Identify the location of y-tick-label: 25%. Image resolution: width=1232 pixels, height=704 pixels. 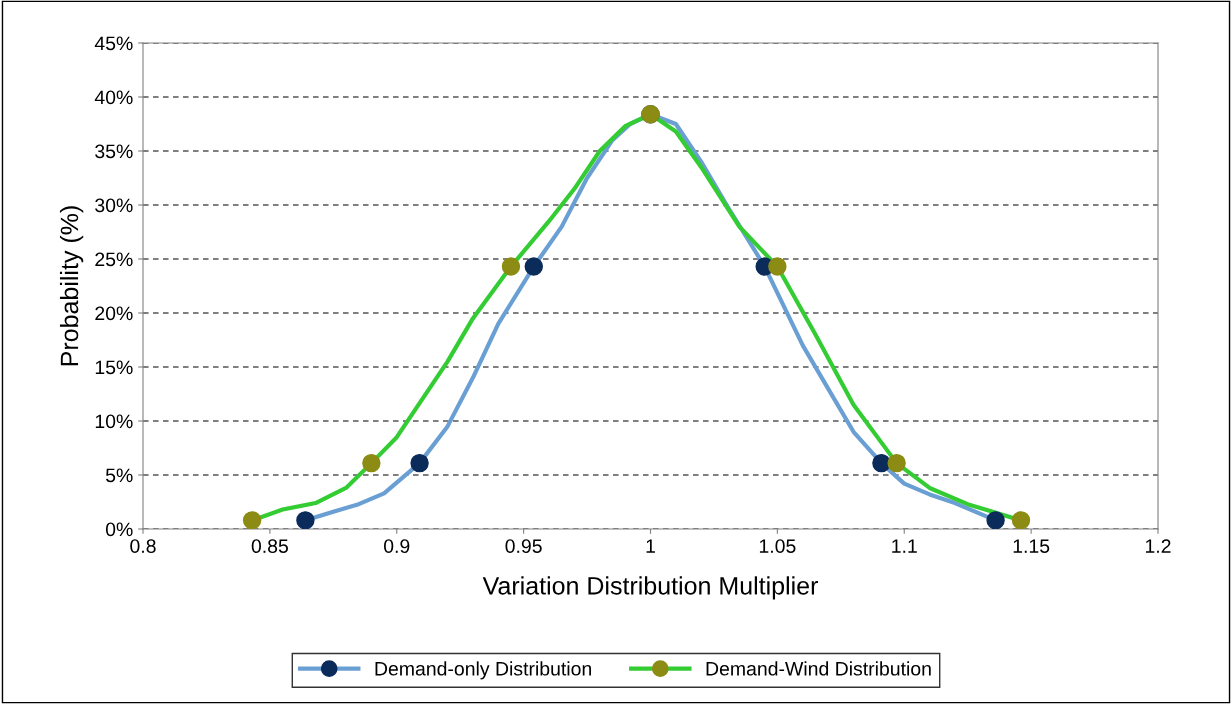
(114, 259).